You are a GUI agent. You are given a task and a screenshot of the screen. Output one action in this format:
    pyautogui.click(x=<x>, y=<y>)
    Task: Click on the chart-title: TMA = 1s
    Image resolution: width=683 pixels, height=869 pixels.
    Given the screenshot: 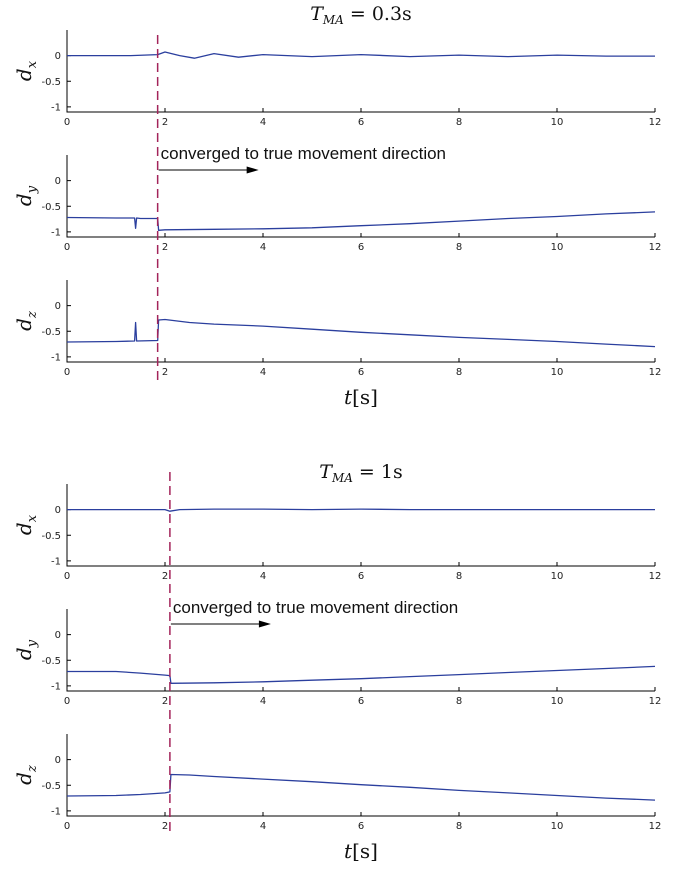 What is the action you would take?
    pyautogui.click(x=360, y=473)
    